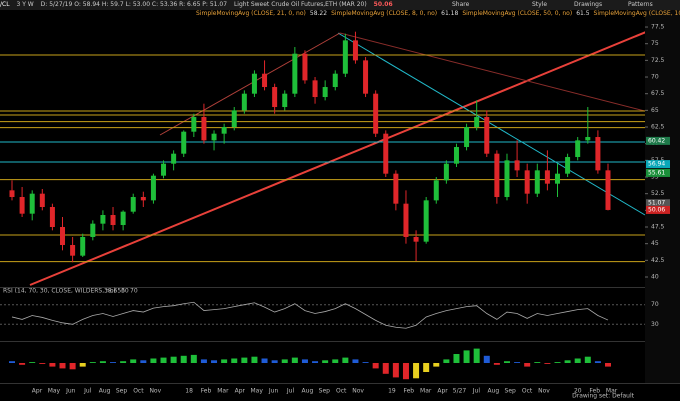 Image resolution: width=680 pixels, height=401 pixels. What do you see at coordinates (658, 227) in the screenshot?
I see `y-tick-label: 47.5` at bounding box center [658, 227].